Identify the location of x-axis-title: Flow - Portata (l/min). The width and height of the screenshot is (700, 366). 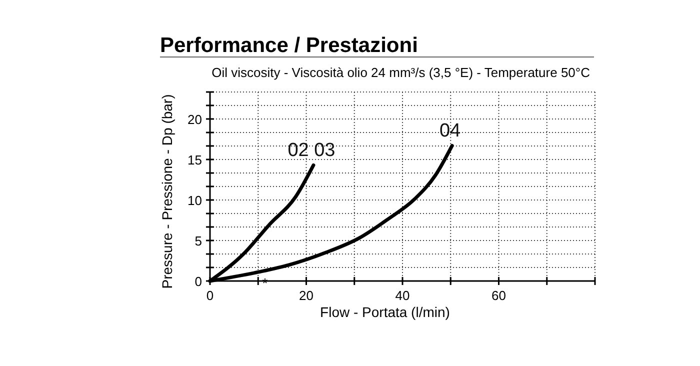
(385, 312).